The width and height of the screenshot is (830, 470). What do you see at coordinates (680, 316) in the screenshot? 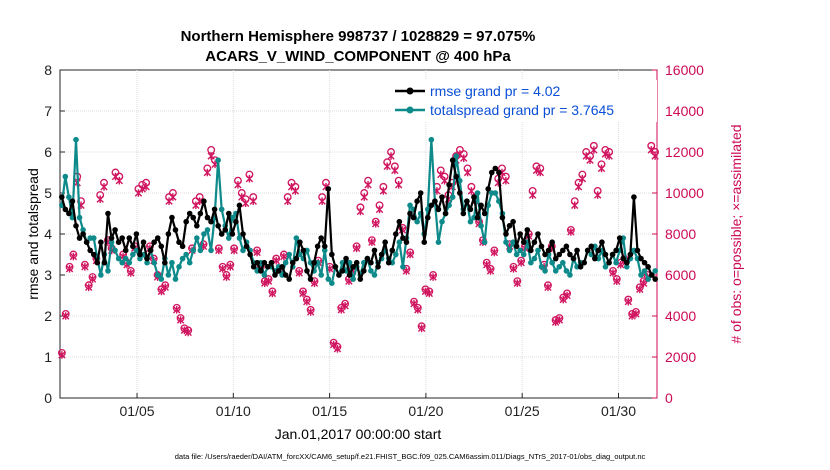
I see `right-y-tick-label: 4000` at bounding box center [680, 316].